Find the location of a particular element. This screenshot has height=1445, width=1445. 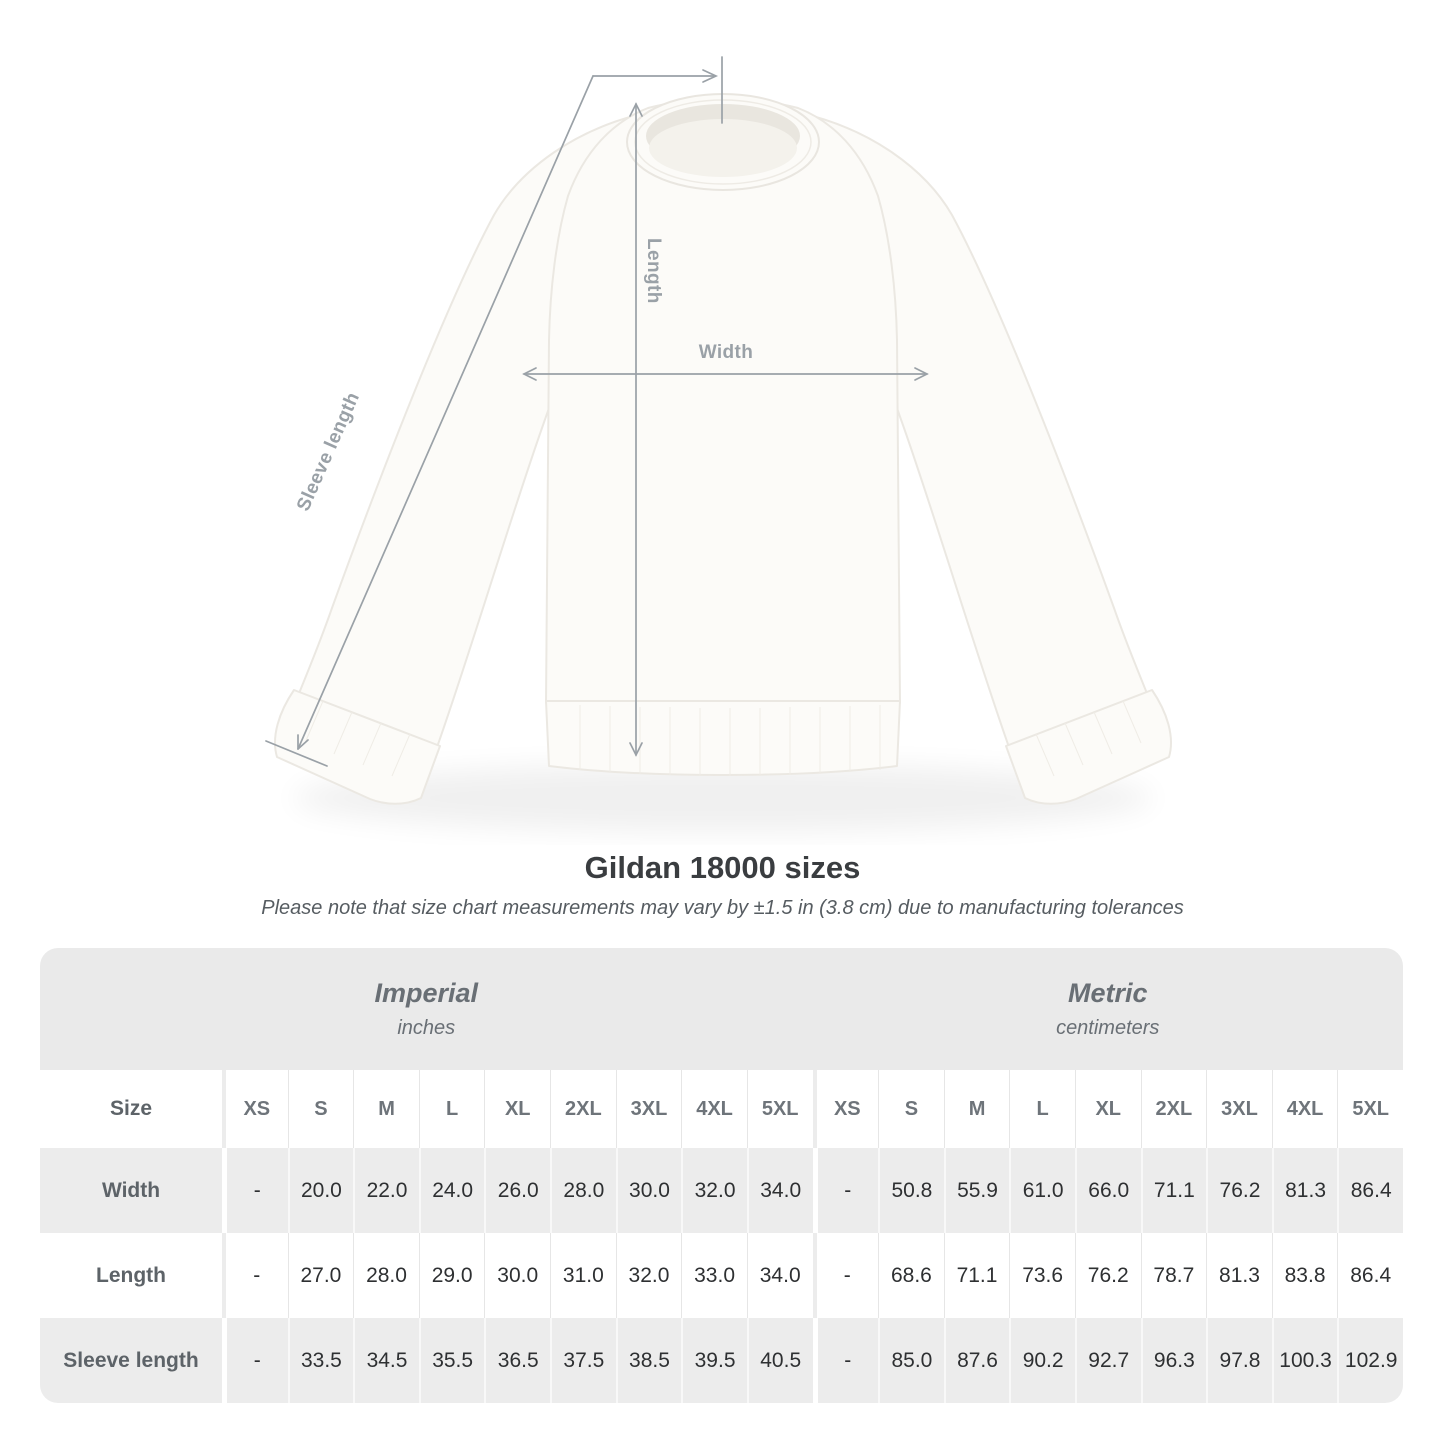

width-arrow is located at coordinates (725, 374).